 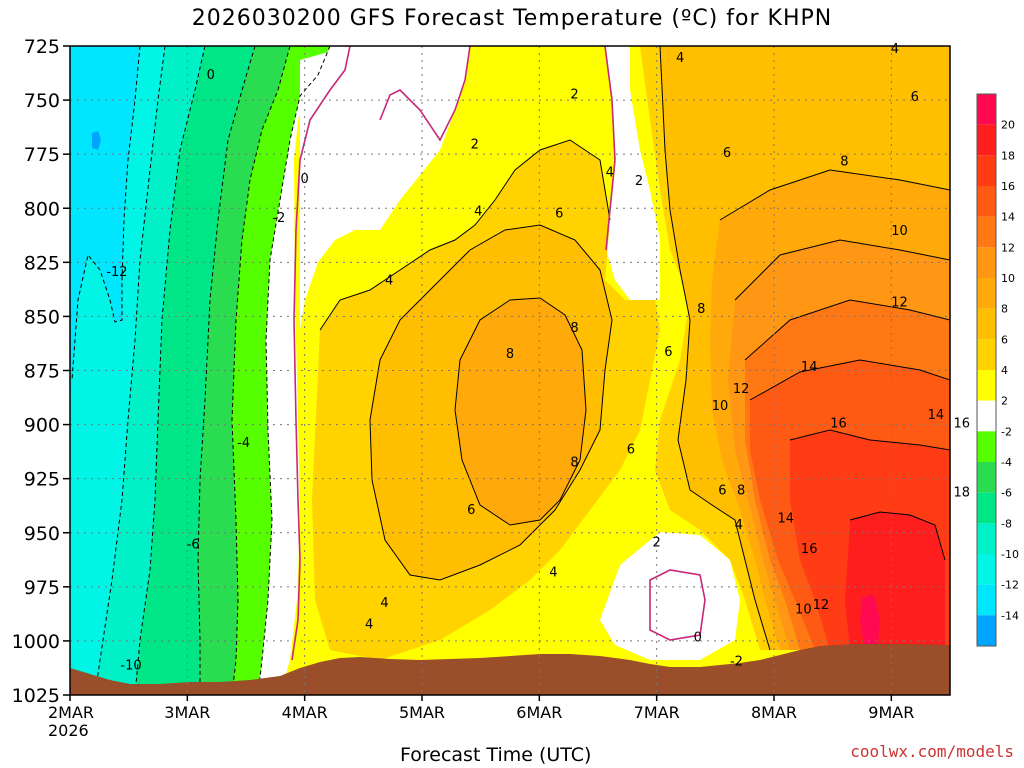 I want to click on colorbar-label: 8, so click(x=1004, y=309).